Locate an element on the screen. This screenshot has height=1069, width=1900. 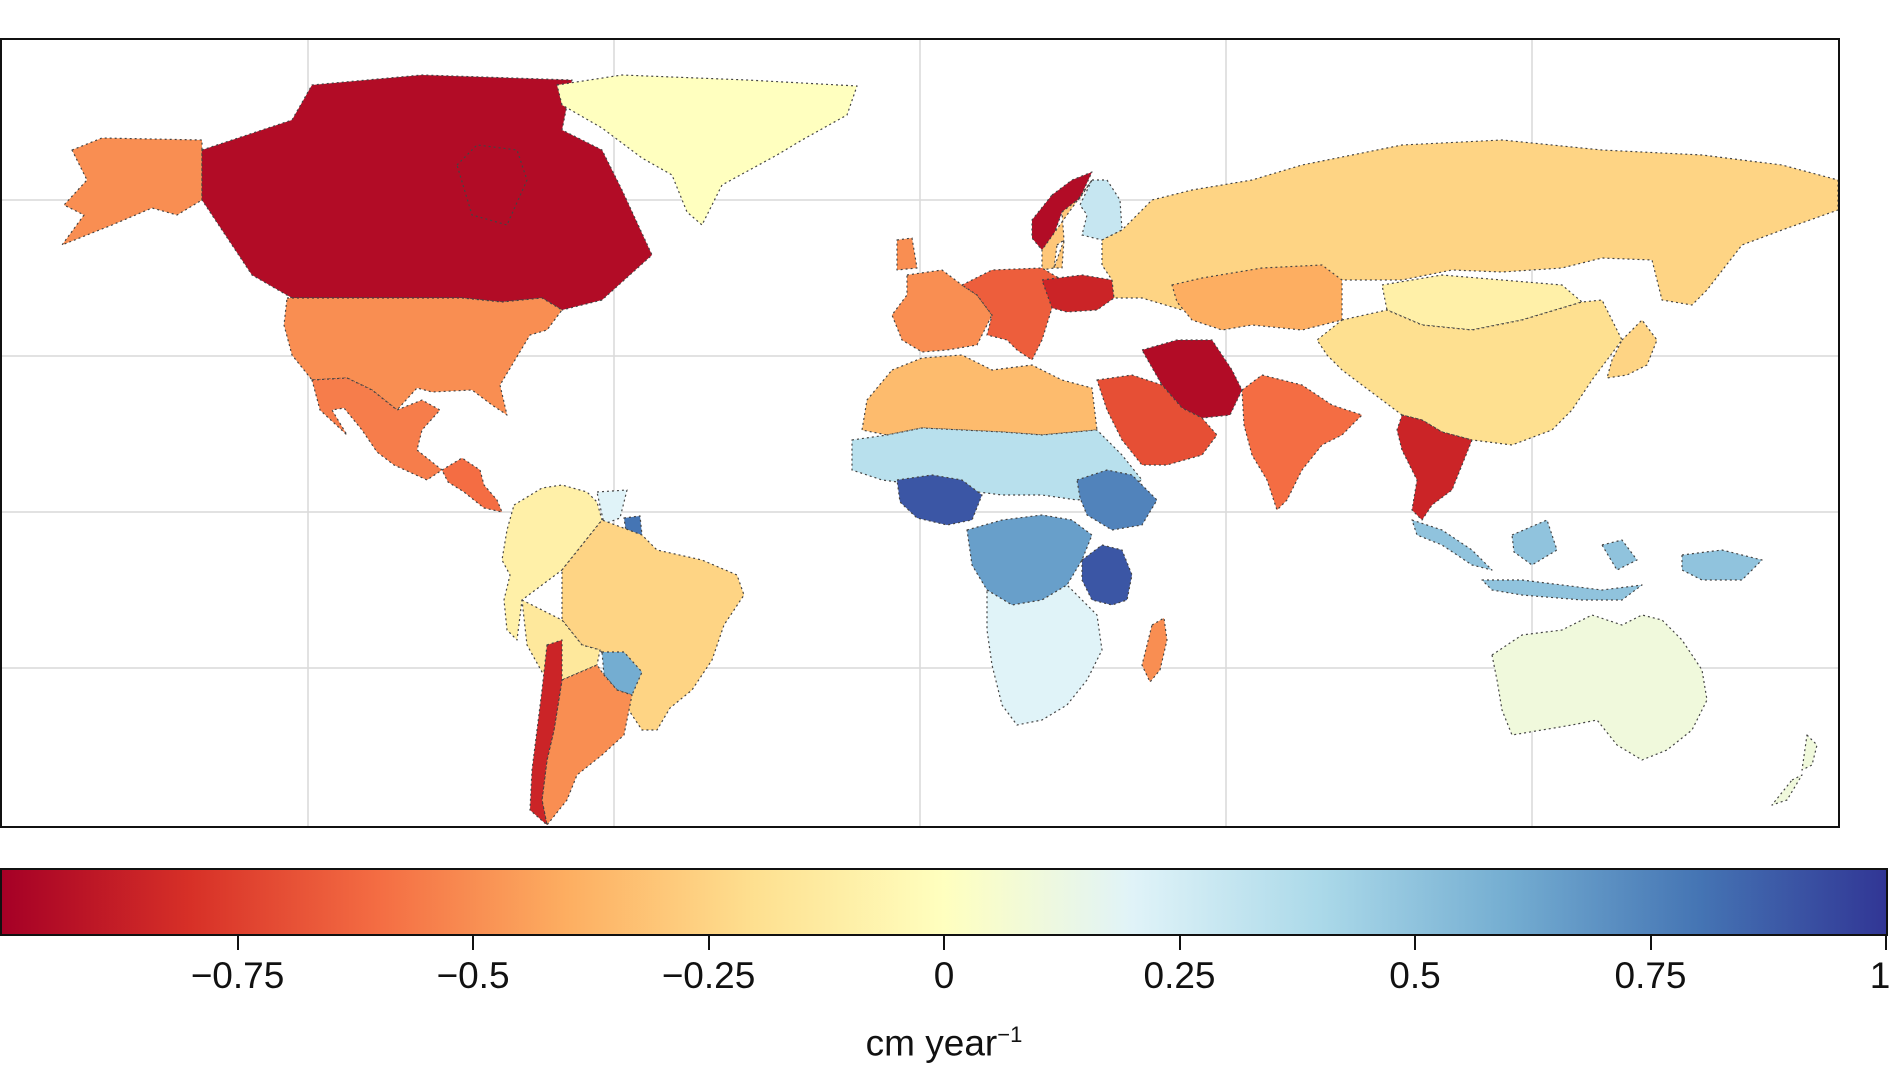
region-tanzania is located at coordinates (1107, 575).